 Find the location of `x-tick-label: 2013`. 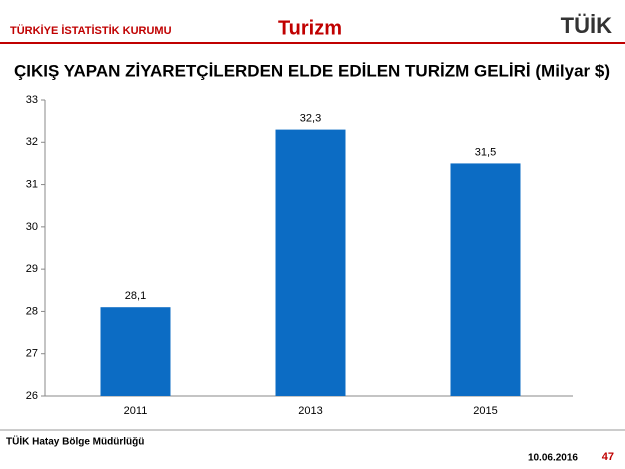

x-tick-label: 2013 is located at coordinates (310, 411).